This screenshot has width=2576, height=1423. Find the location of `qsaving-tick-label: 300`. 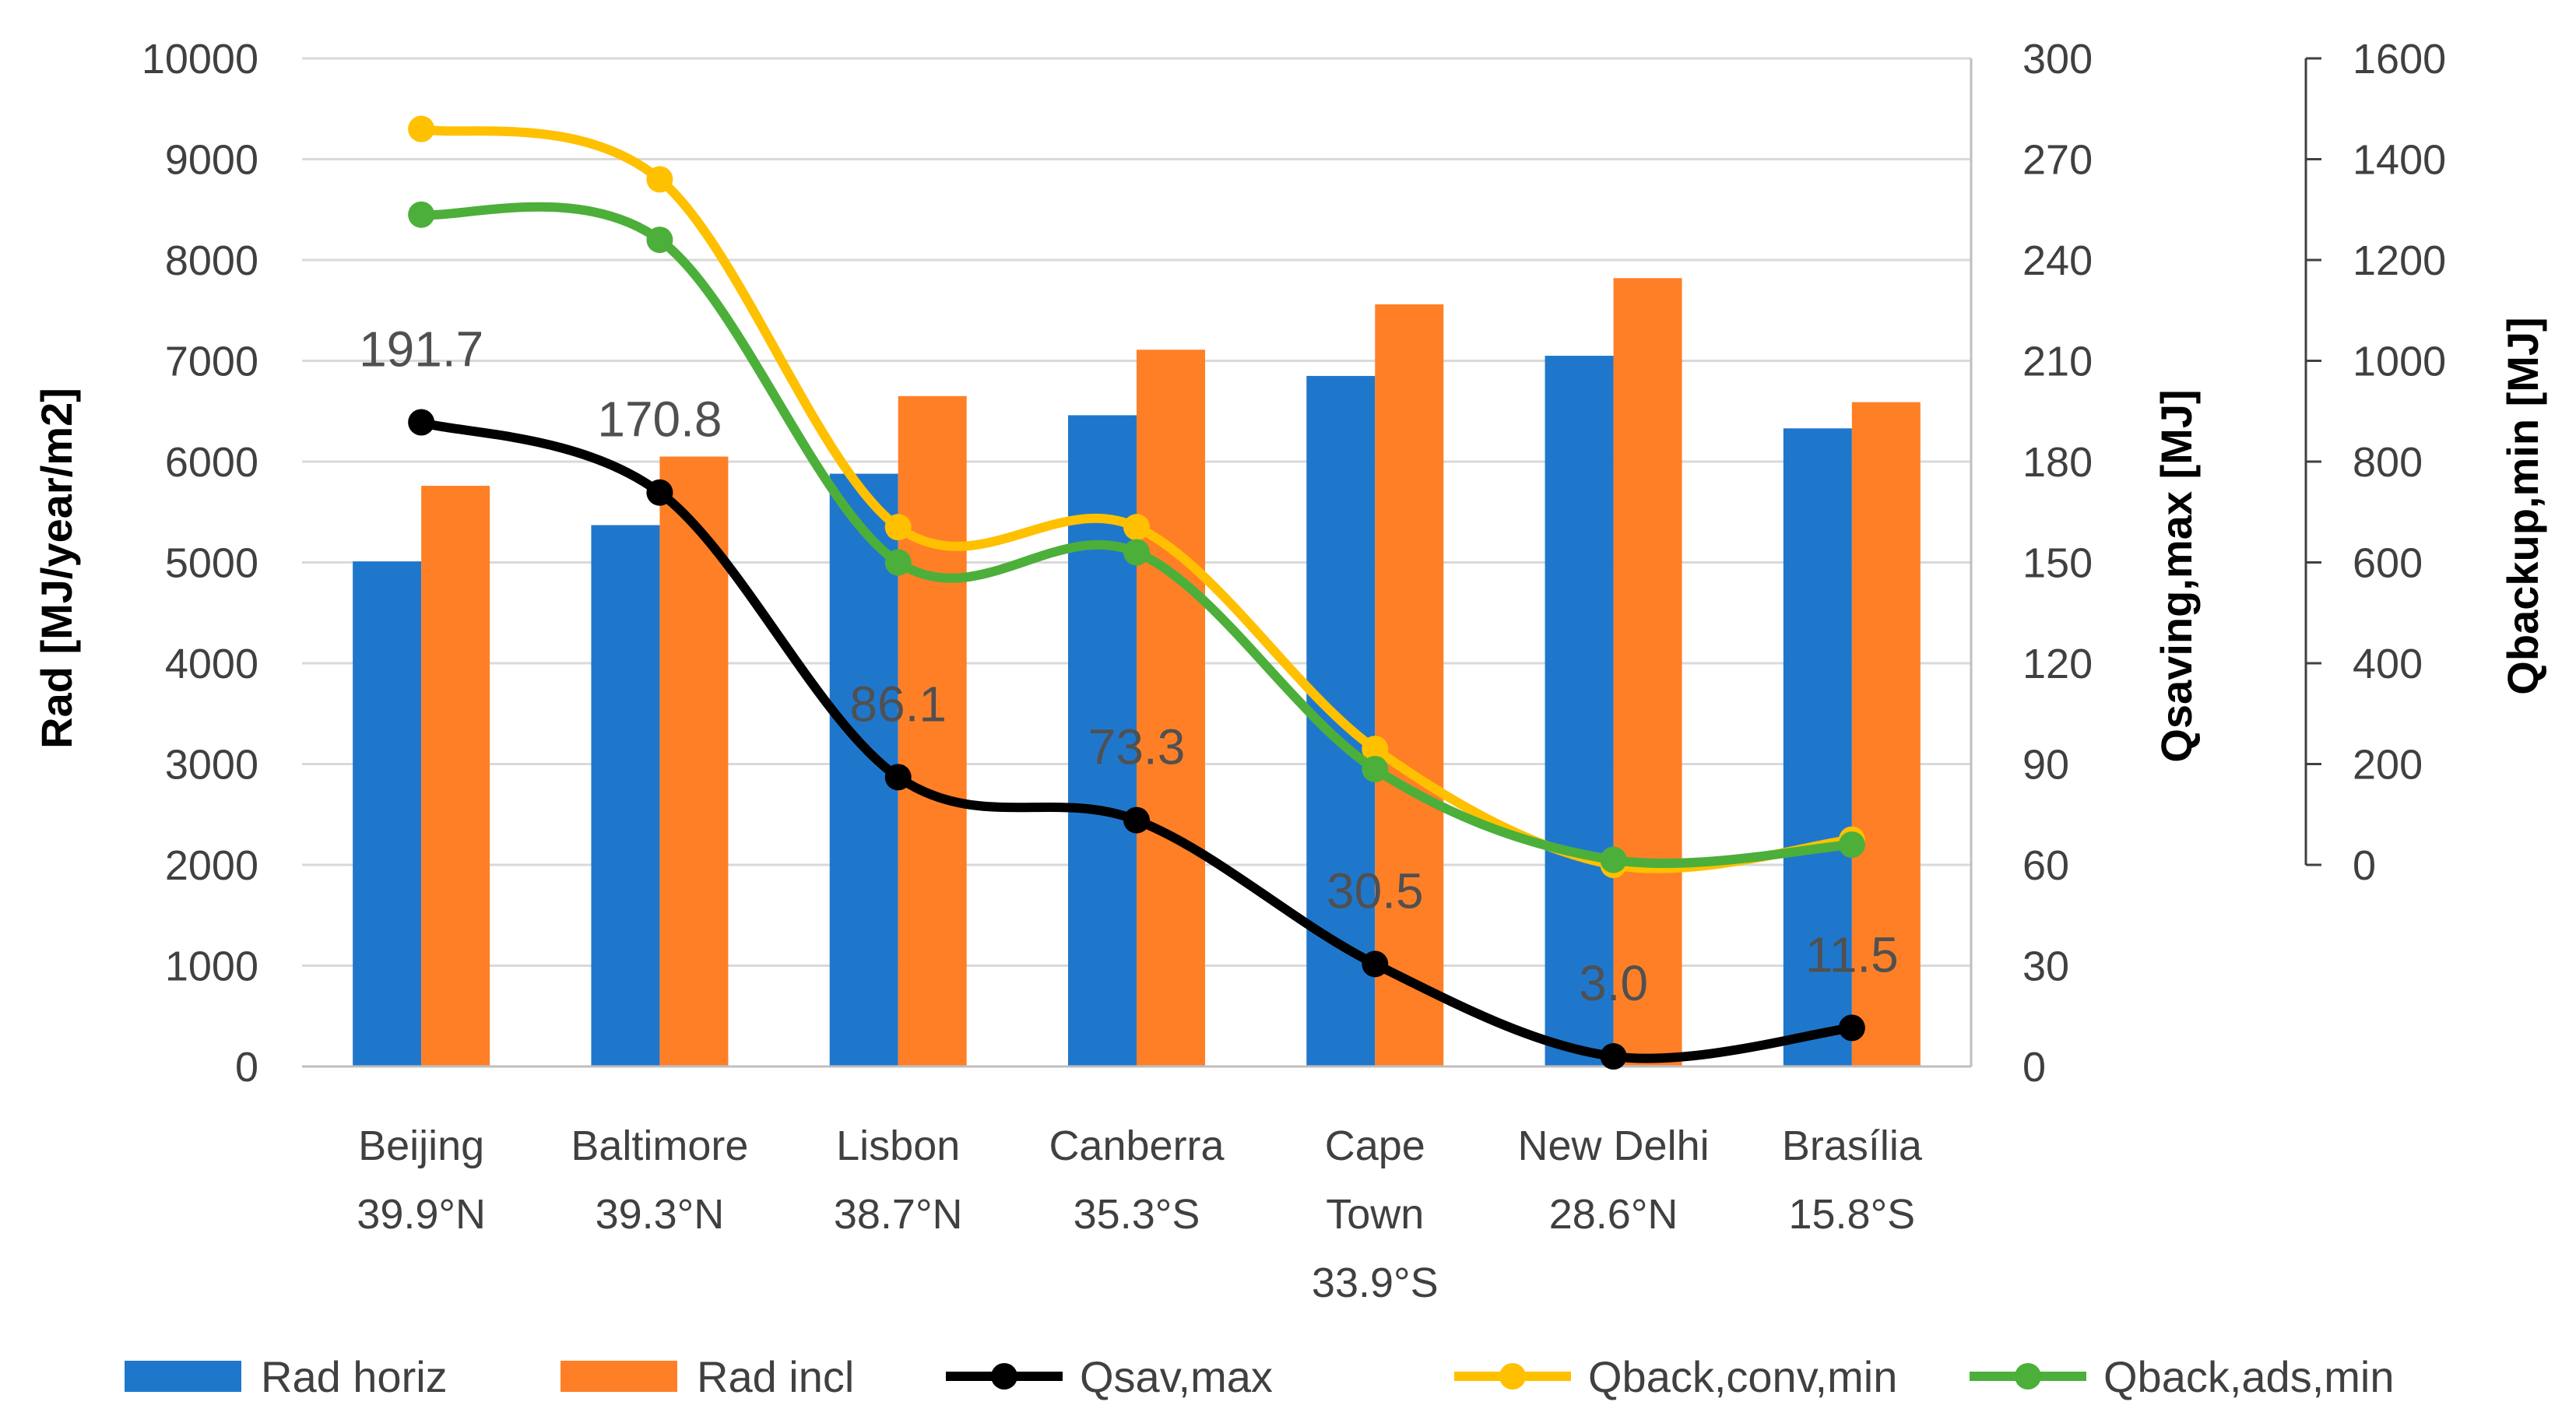

qsaving-tick-label: 300 is located at coordinates (2057, 60).